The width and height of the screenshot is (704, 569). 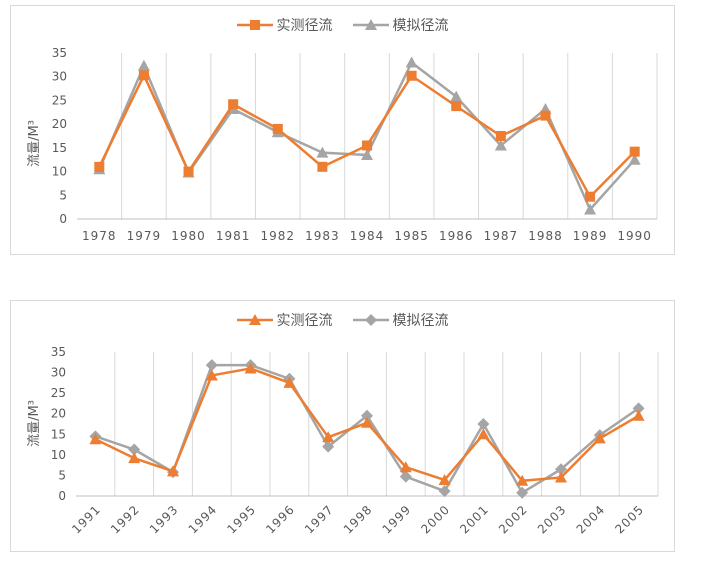 I want to click on x-tick-label: 1987, so click(x=501, y=236).